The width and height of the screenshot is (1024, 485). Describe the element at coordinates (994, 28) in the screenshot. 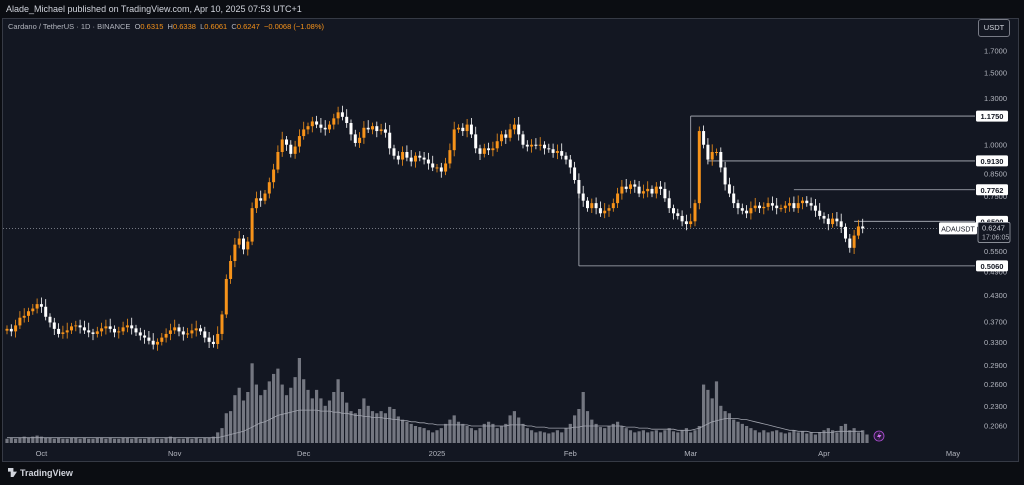

I see `currency-button: USDT` at that location.